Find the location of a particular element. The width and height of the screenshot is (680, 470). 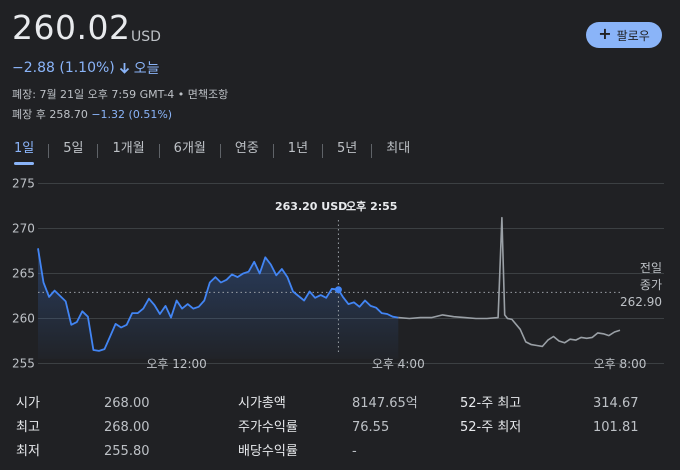

previous-close-value: 262.90 is located at coordinates (641, 302).